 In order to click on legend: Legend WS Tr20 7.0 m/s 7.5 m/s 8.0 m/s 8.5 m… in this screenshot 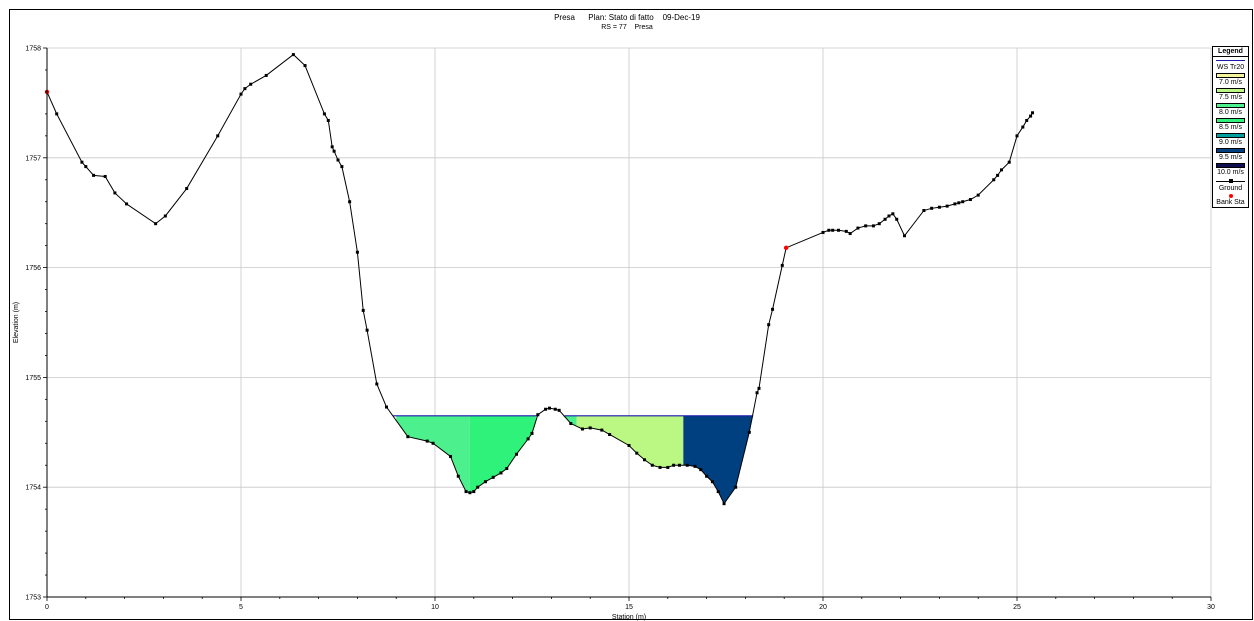, I will do `click(1230, 127)`.